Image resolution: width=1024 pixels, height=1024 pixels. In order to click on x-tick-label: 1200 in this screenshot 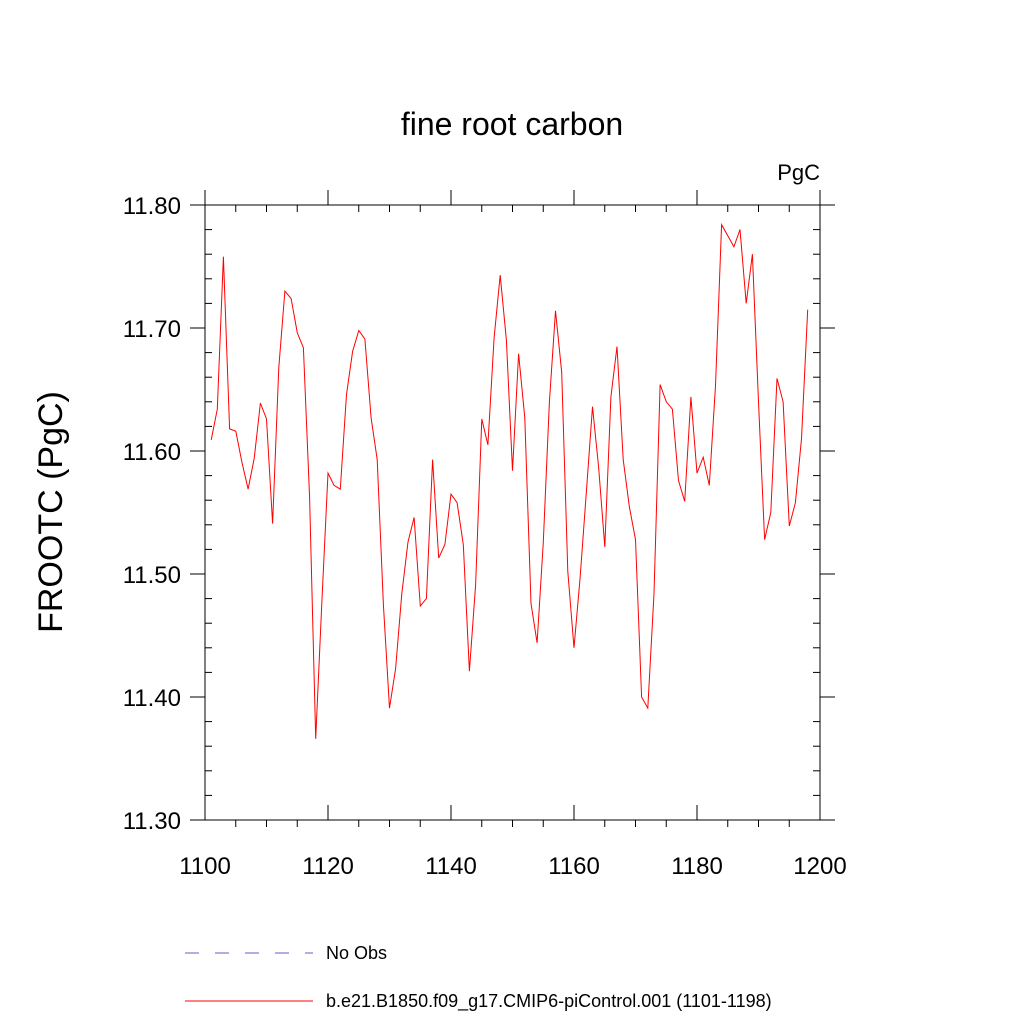, I will do `click(819, 866)`.